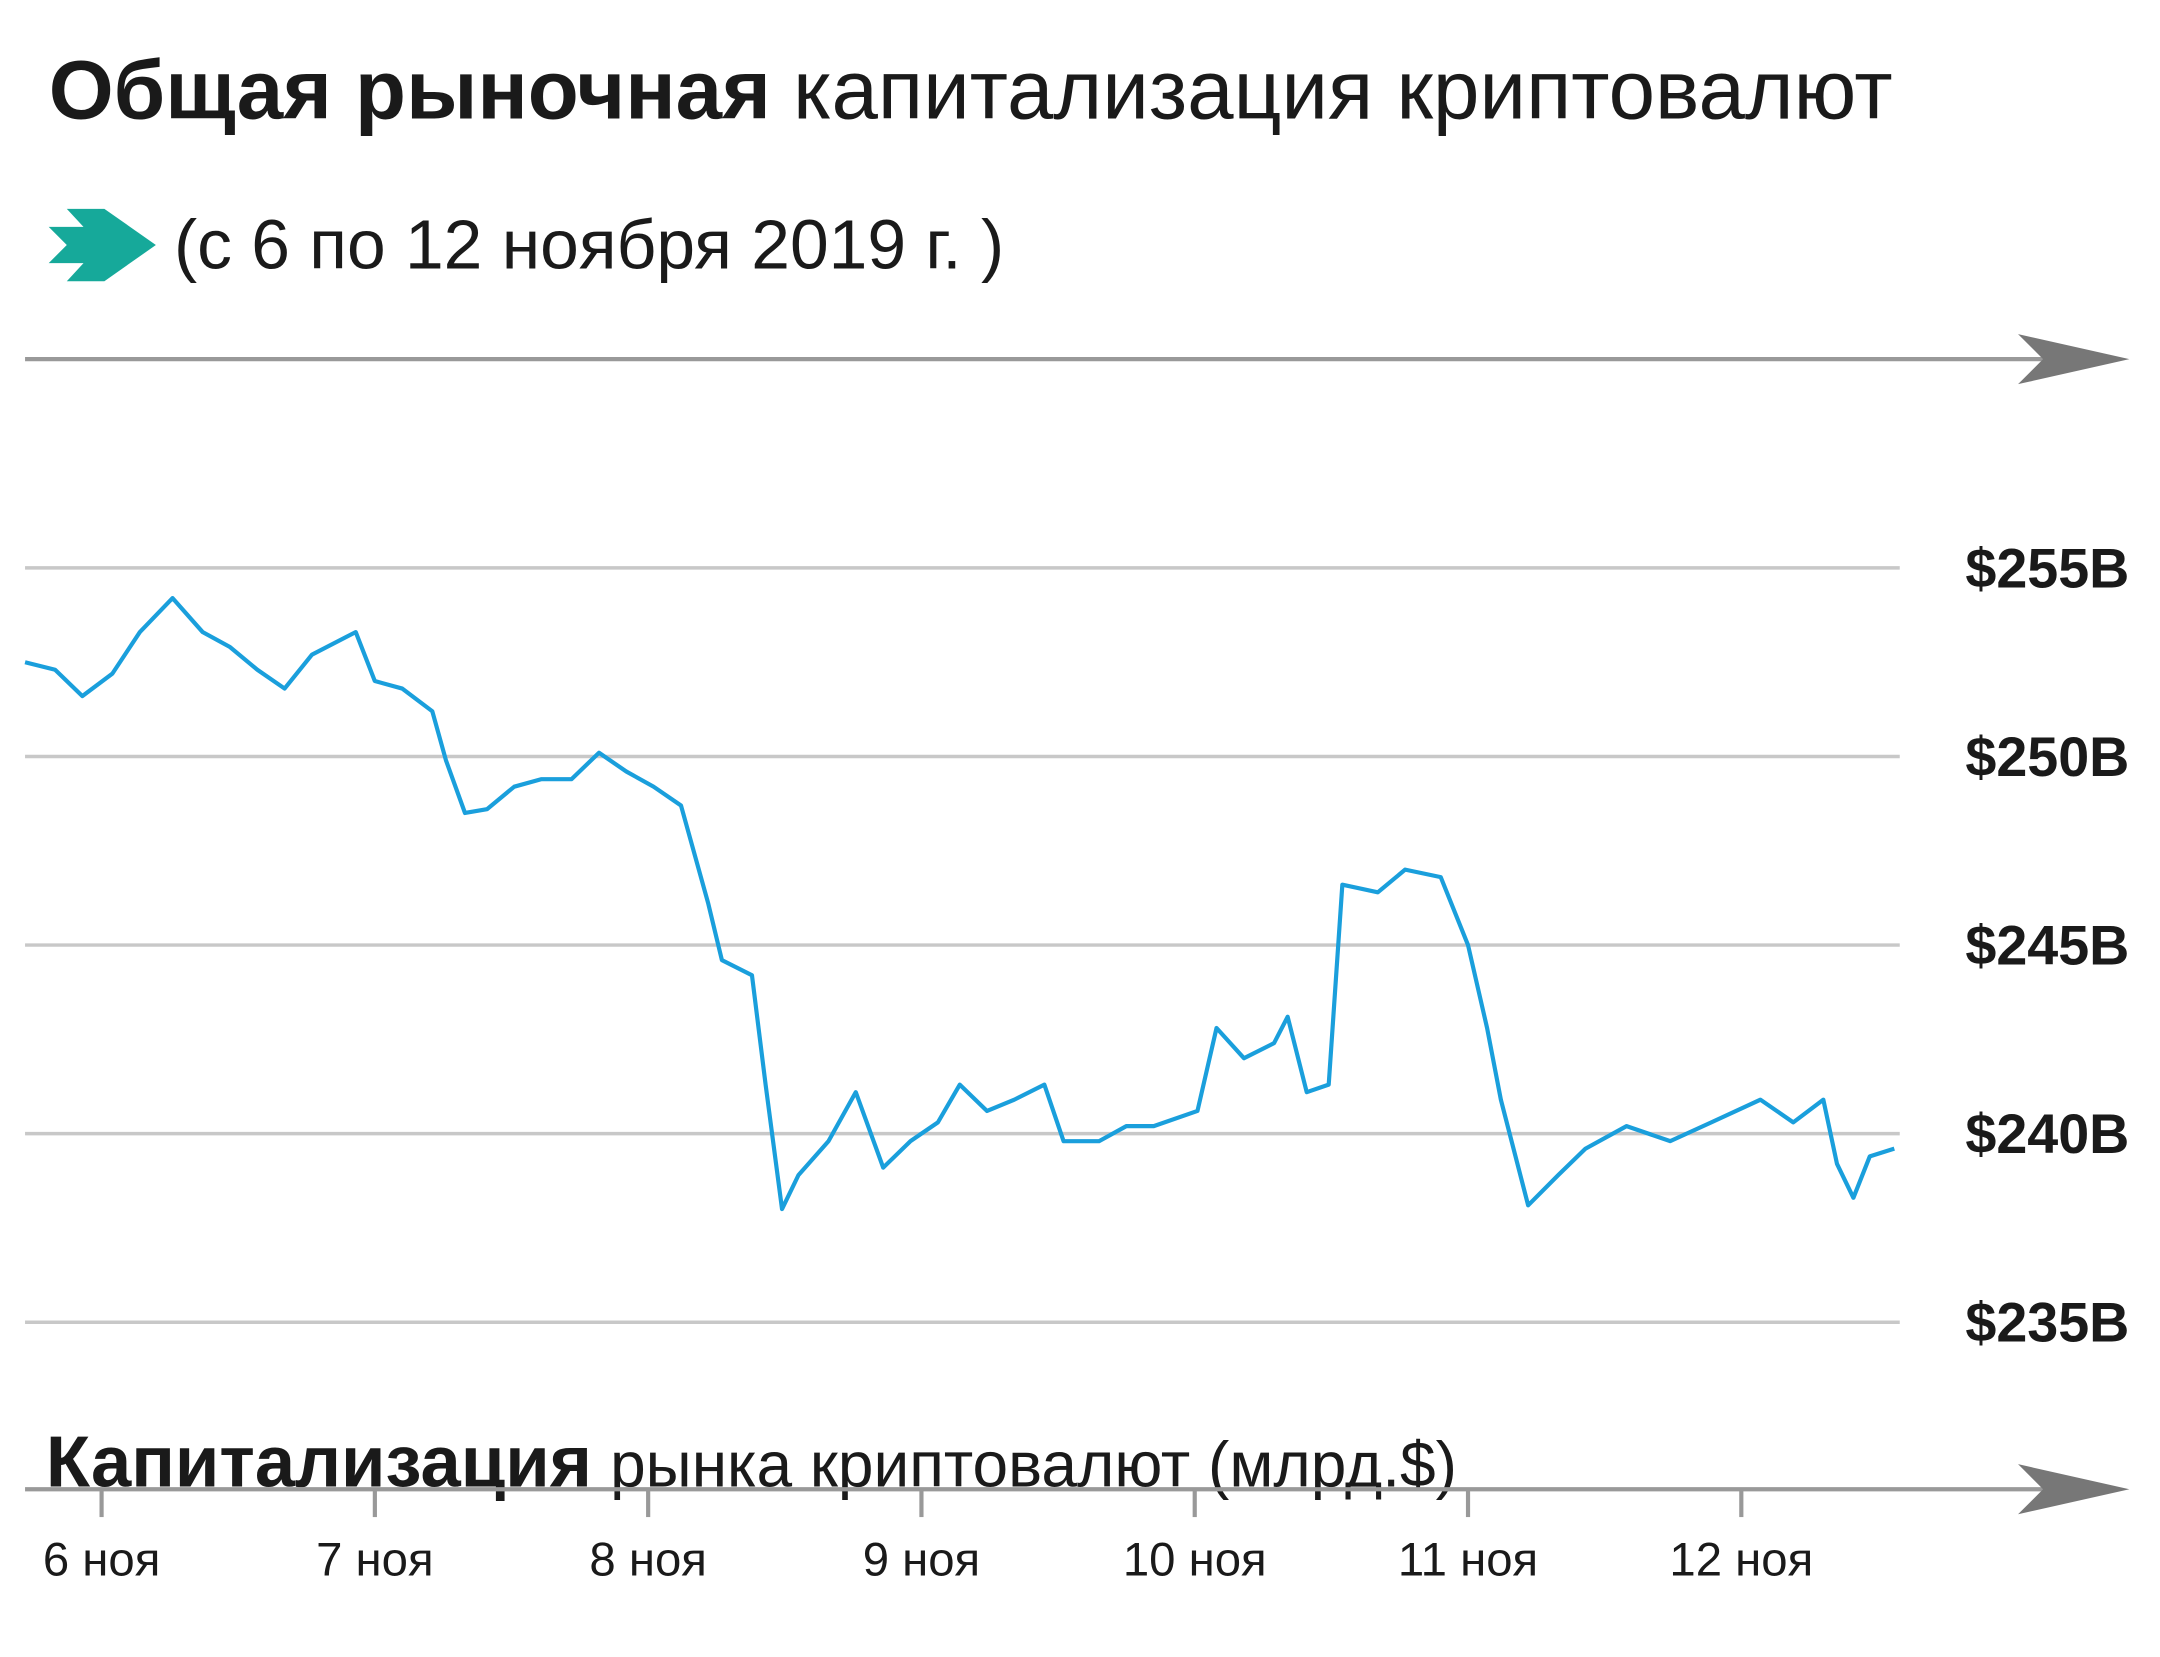 The width and height of the screenshot is (2160, 1657). I want to click on x-tick-label: 8 ноя, so click(647, 1560).